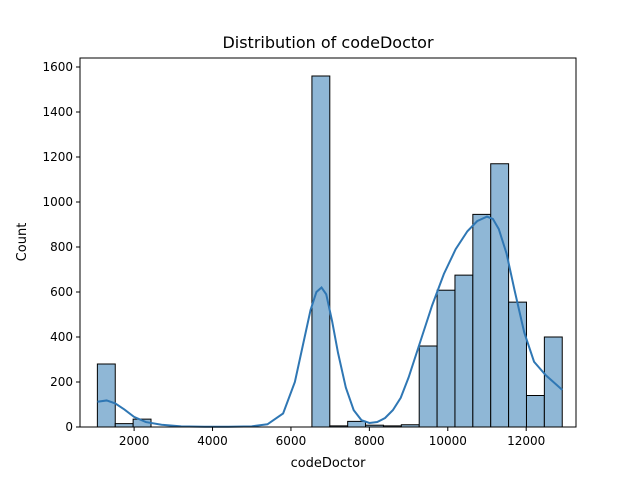  Describe the element at coordinates (448, 441) in the screenshot. I see `x-tick-label: 10000` at that location.